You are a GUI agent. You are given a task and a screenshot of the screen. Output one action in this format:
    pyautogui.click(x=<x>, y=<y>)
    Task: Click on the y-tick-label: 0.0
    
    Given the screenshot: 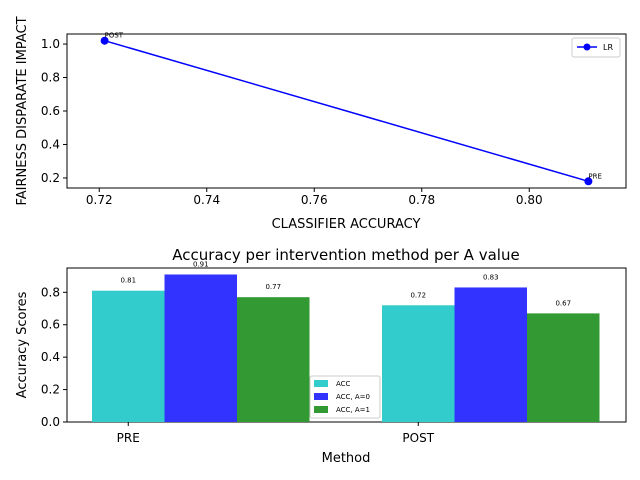 What is the action you would take?
    pyautogui.click(x=50, y=422)
    